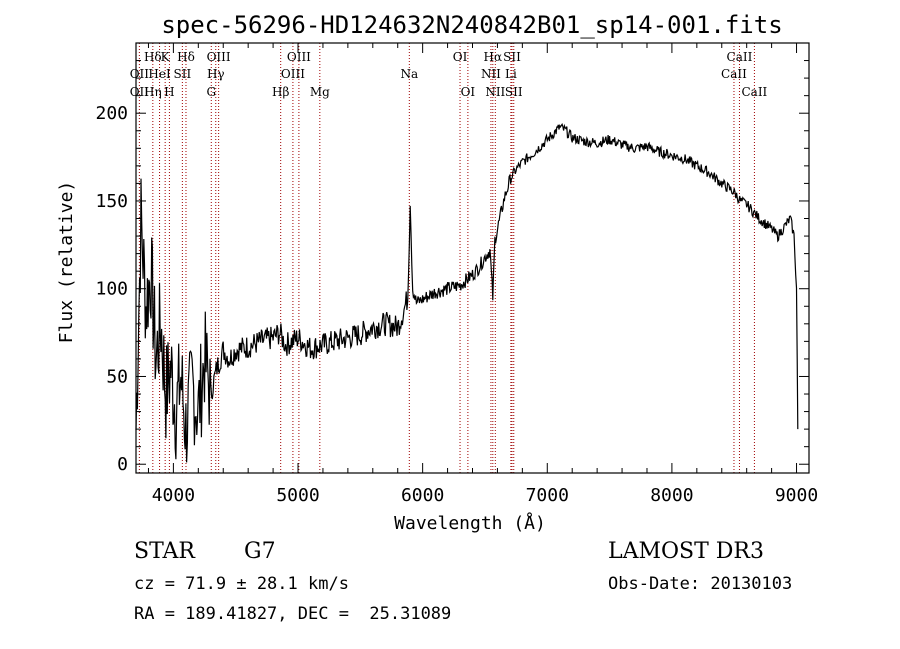 Image resolution: width=900 pixels, height=649 pixels. I want to click on line-marker-label: K, so click(166, 57).